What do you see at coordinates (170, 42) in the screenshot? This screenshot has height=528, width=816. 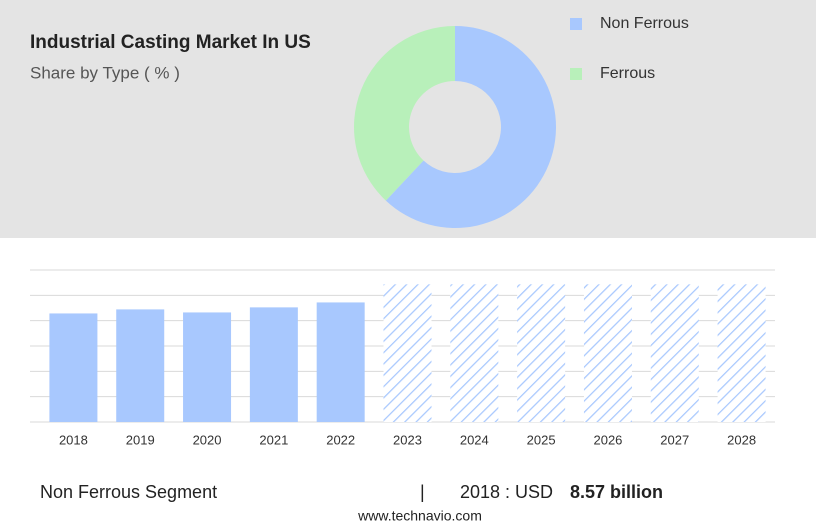 I see `chart-title: Industrial Casting Market In US` at bounding box center [170, 42].